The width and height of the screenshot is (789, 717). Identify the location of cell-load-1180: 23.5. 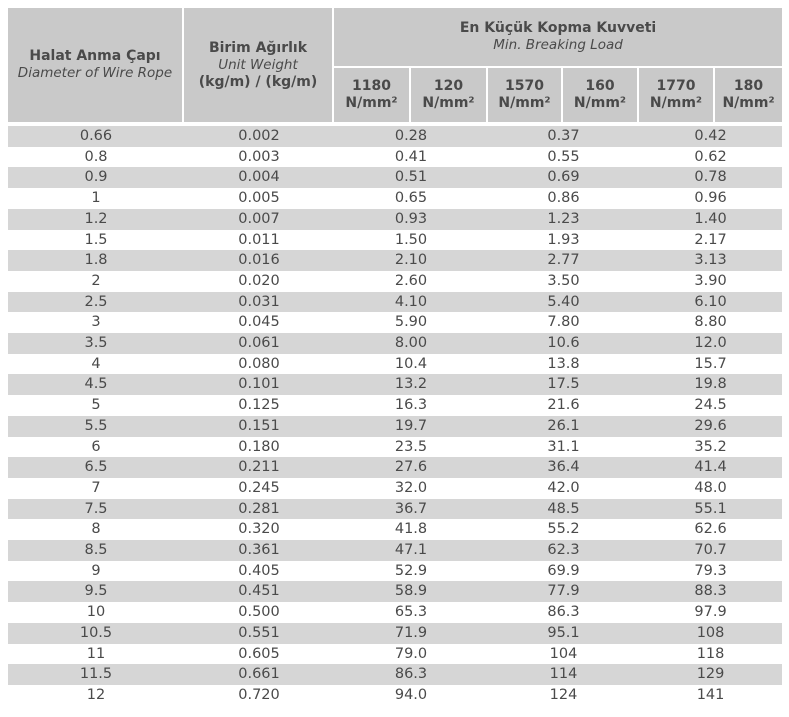
(411, 447).